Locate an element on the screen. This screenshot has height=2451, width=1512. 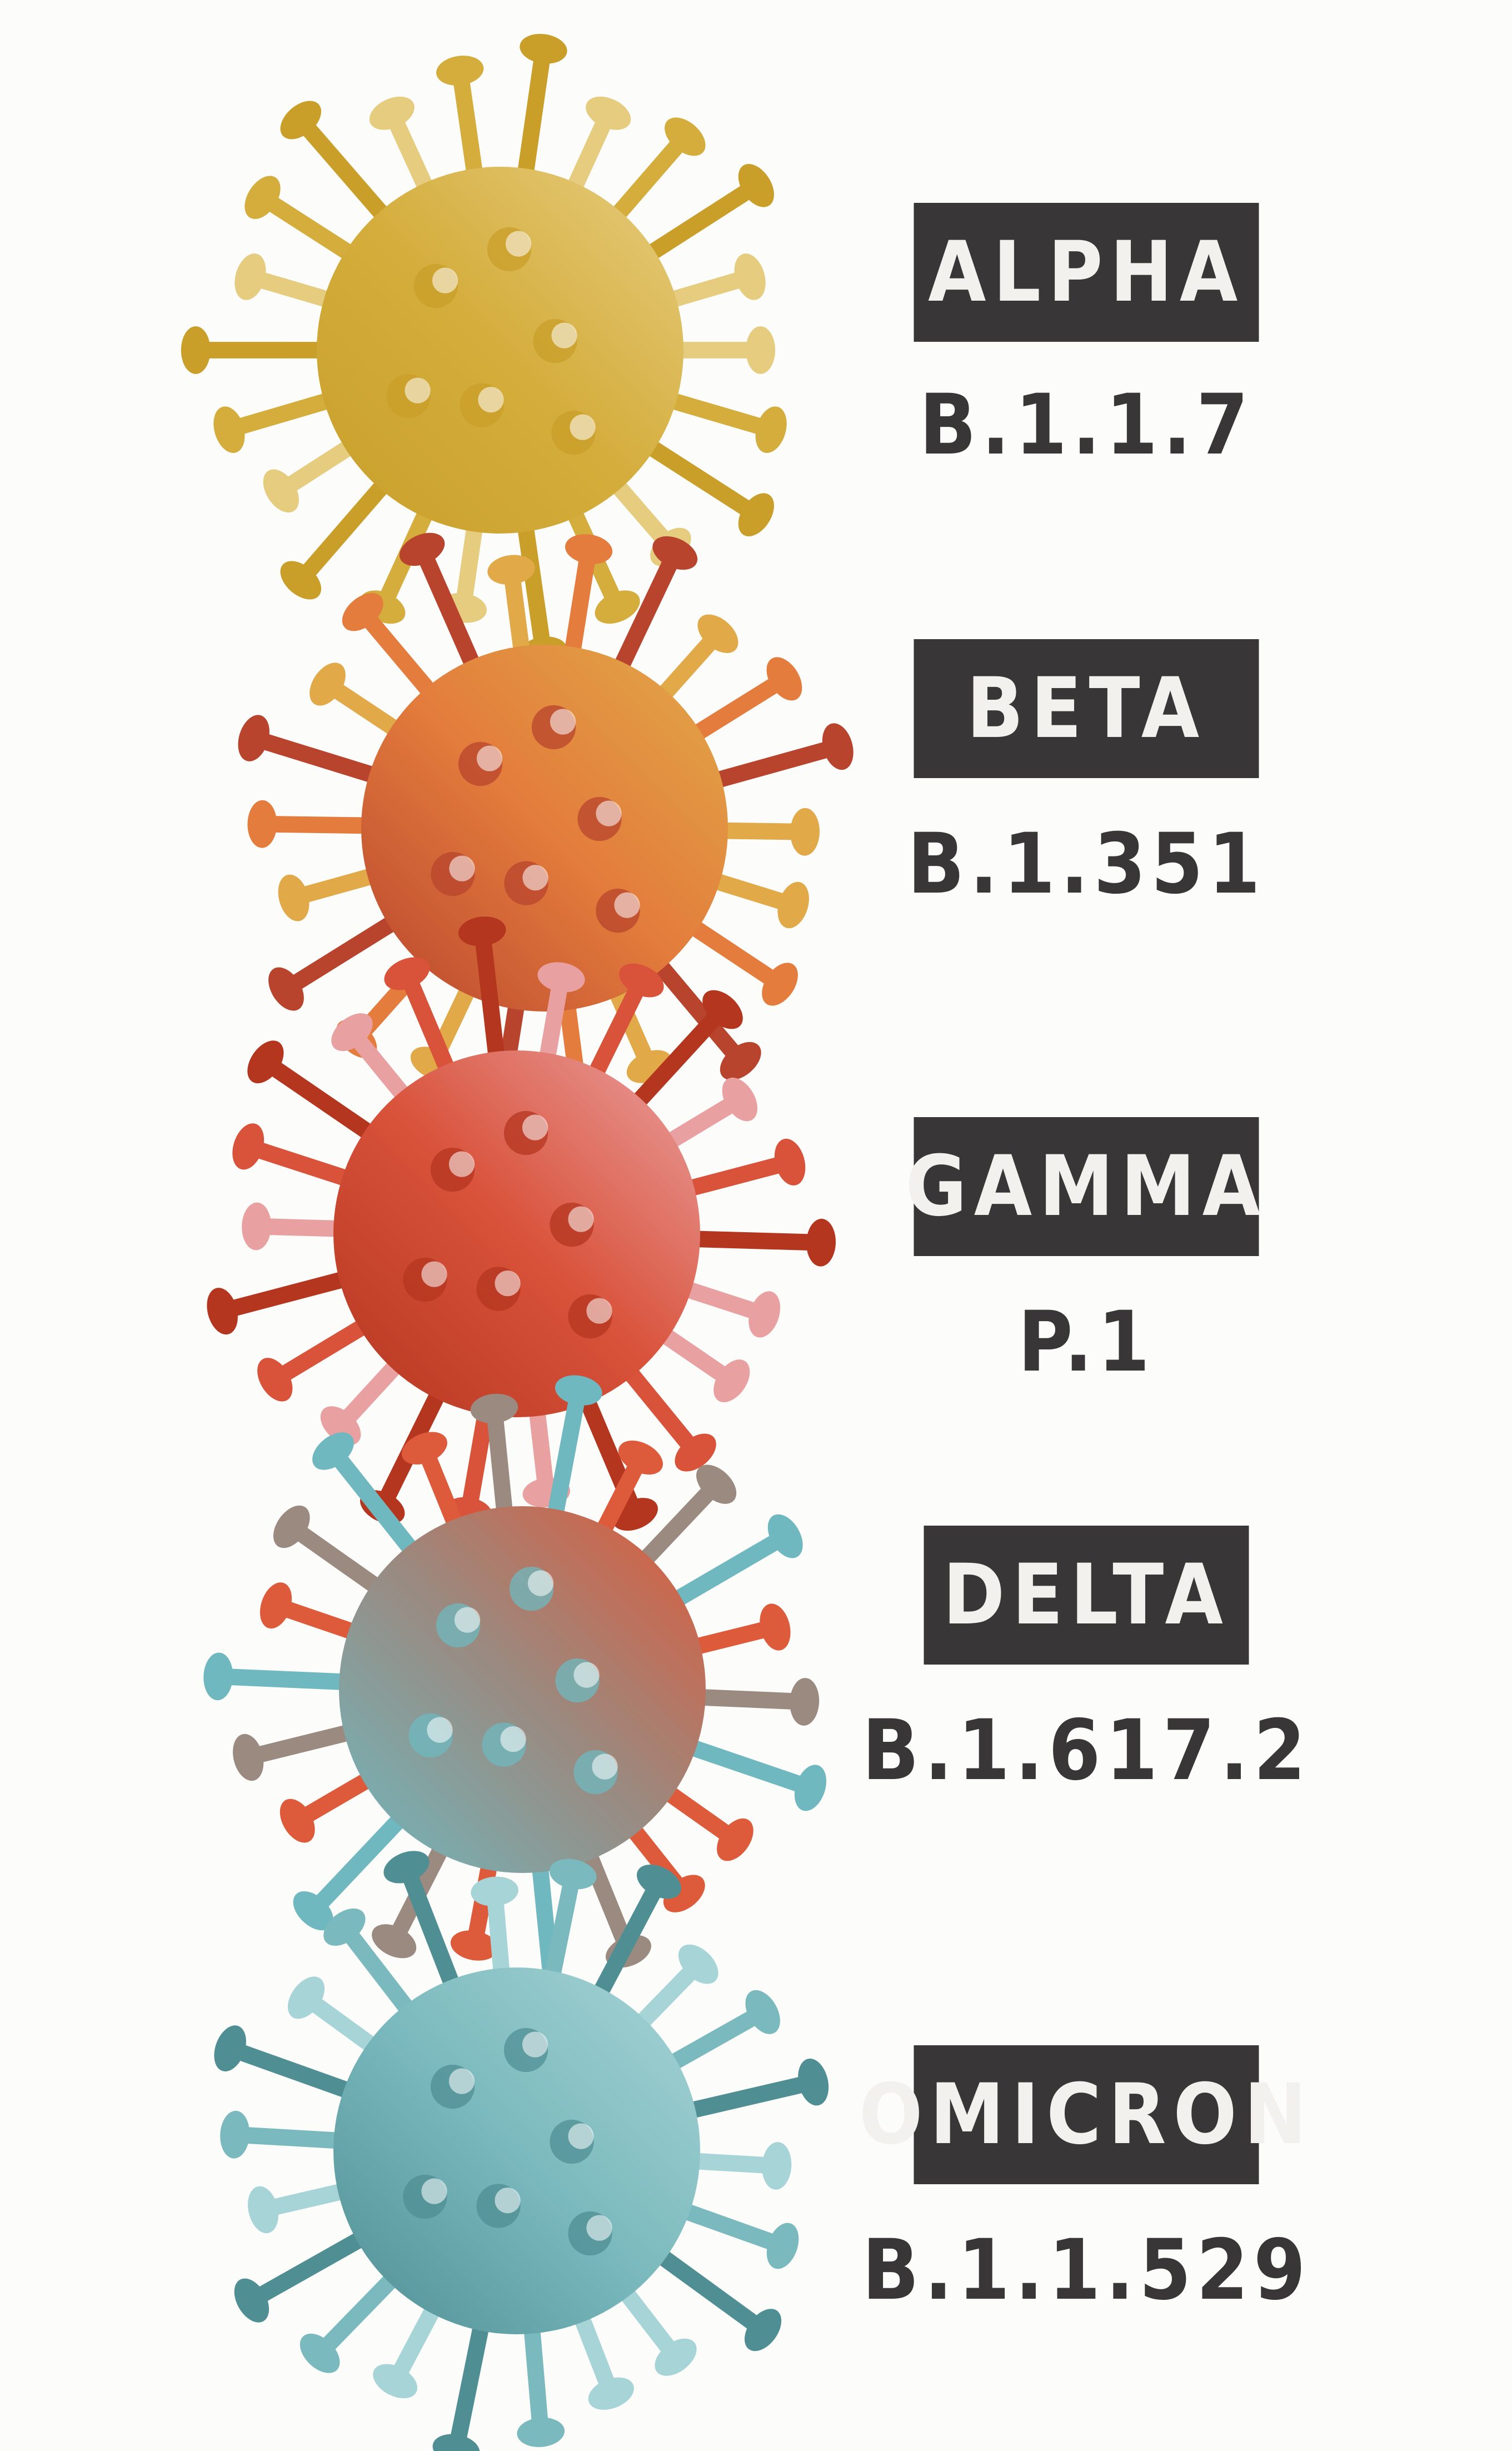
variant-name-alpha: ALPHA is located at coordinates (1086, 272).